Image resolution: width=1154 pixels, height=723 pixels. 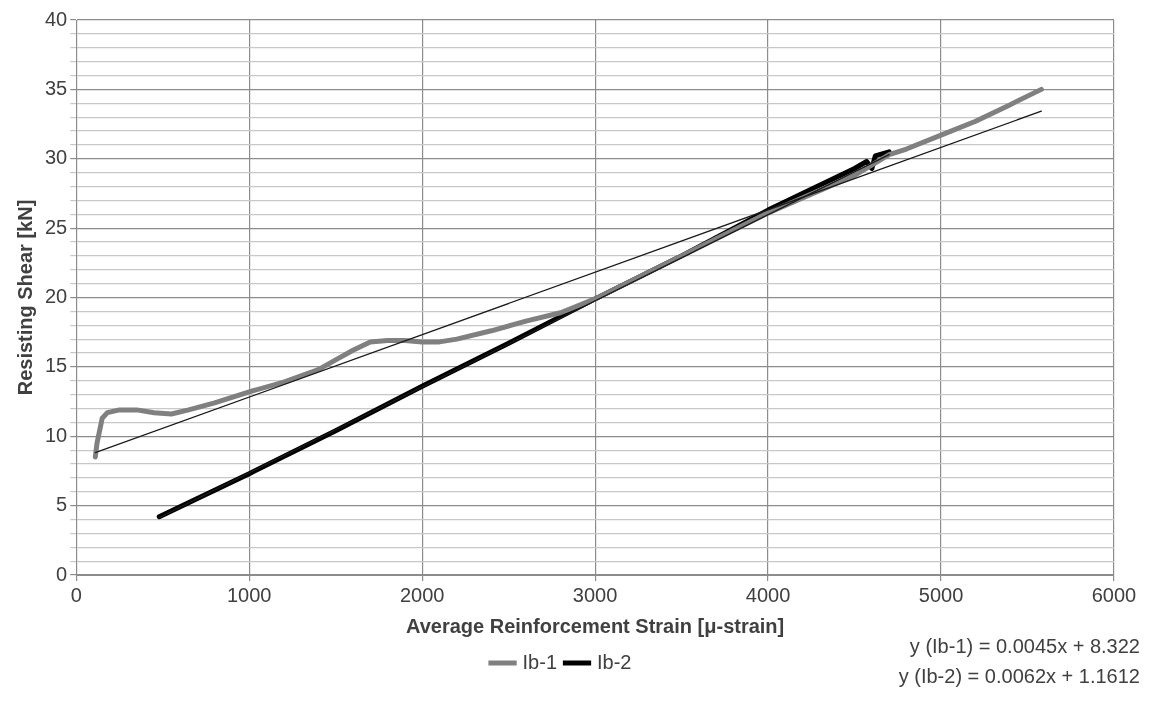 I want to click on y-tick-label: 40, so click(x=56, y=18).